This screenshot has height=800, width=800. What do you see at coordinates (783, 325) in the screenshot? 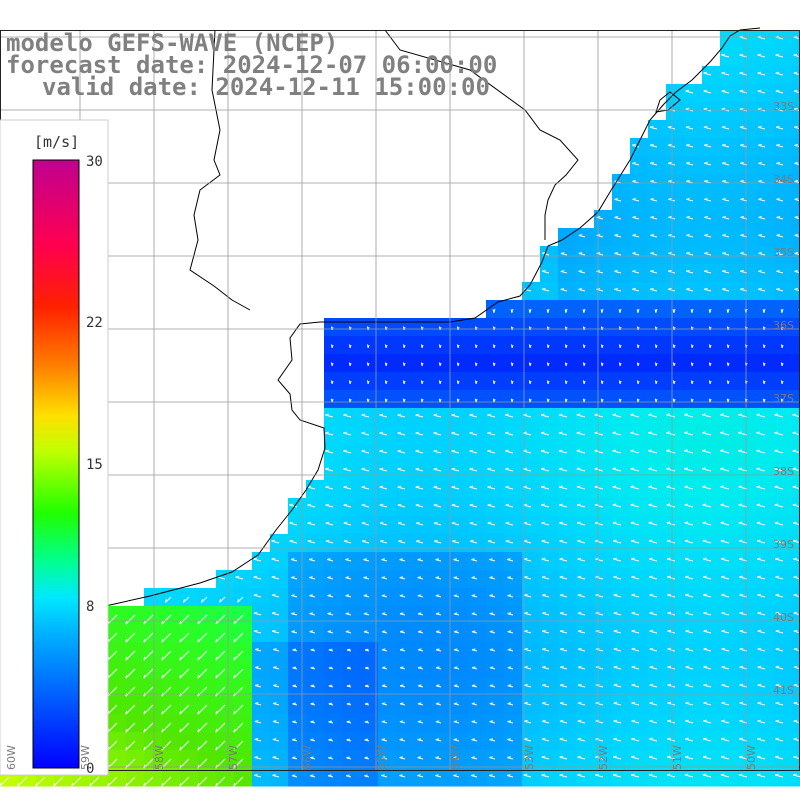
I see `latitude-label: 36S` at bounding box center [783, 325].